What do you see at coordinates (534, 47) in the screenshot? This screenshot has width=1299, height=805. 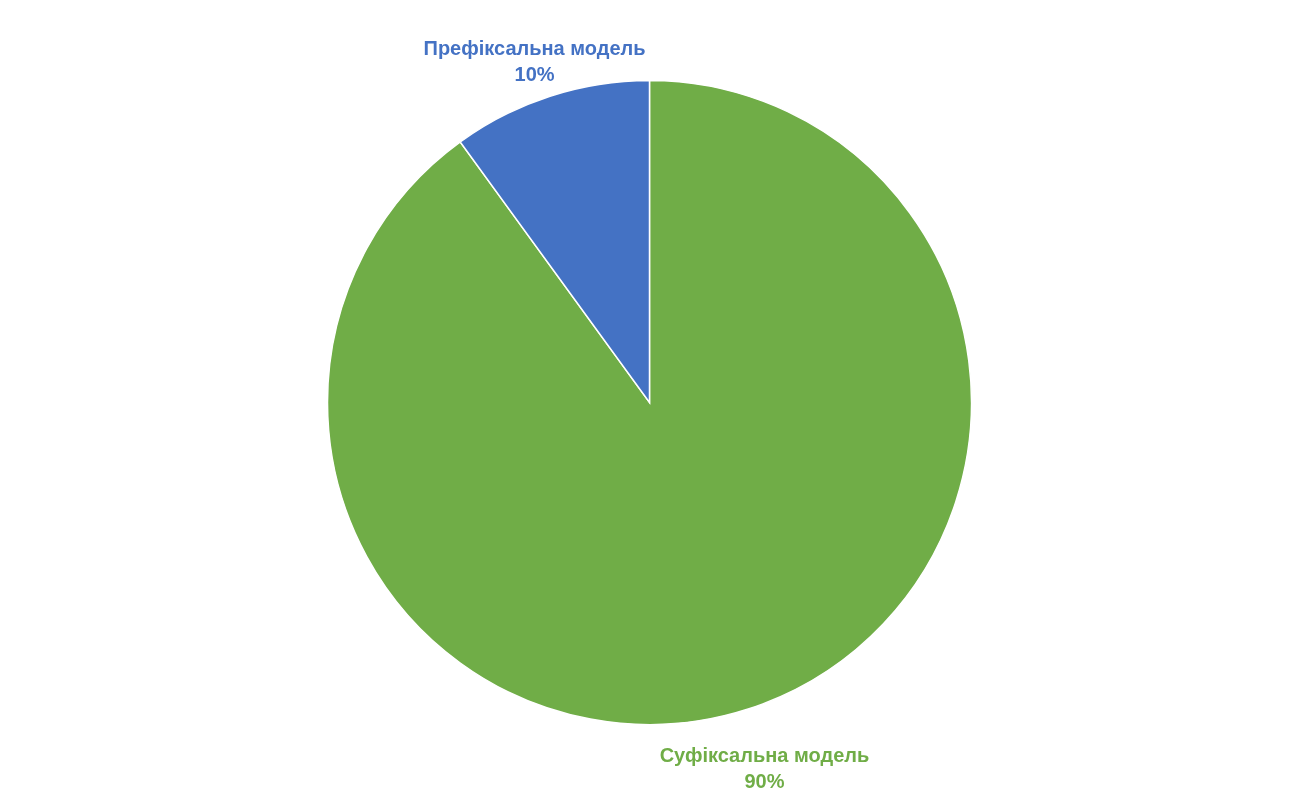 I see `slice-label: Префіксальна модель` at bounding box center [534, 47].